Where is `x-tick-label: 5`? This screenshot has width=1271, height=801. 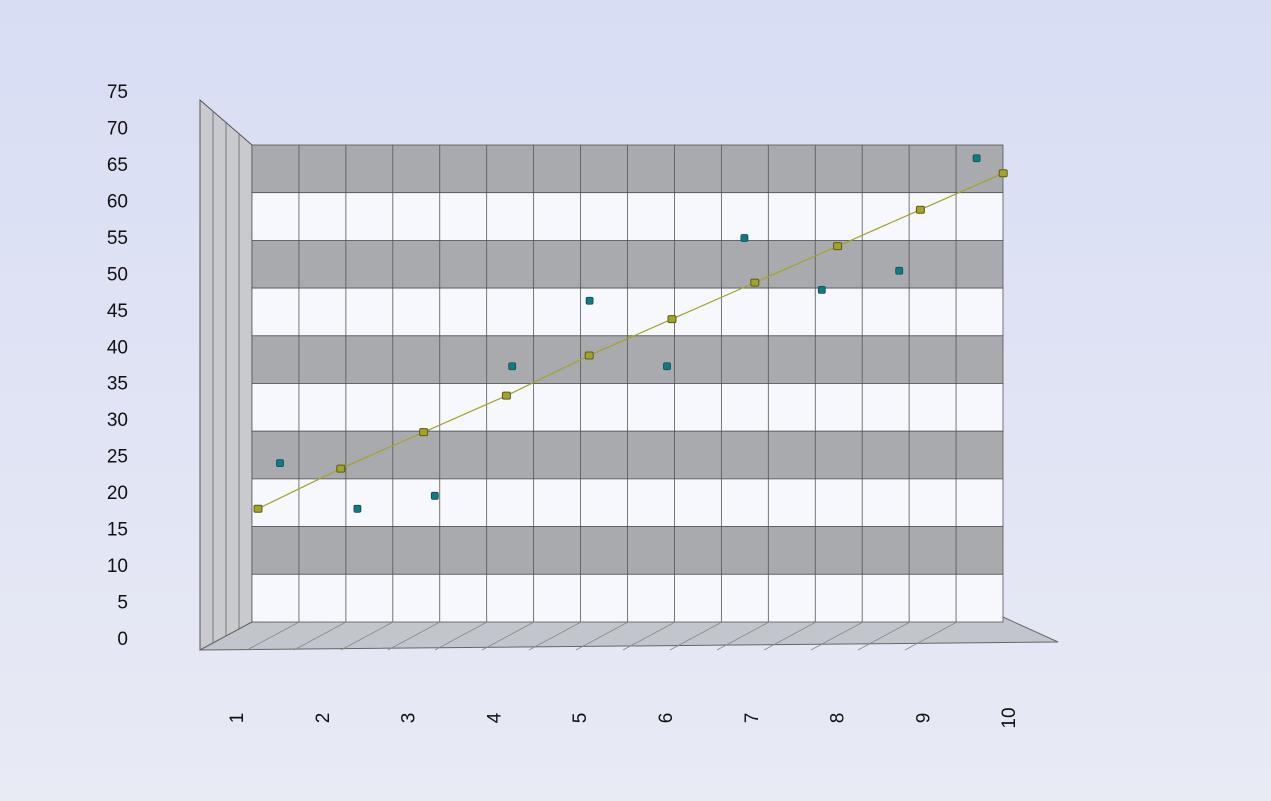
x-tick-label: 5 is located at coordinates (580, 718).